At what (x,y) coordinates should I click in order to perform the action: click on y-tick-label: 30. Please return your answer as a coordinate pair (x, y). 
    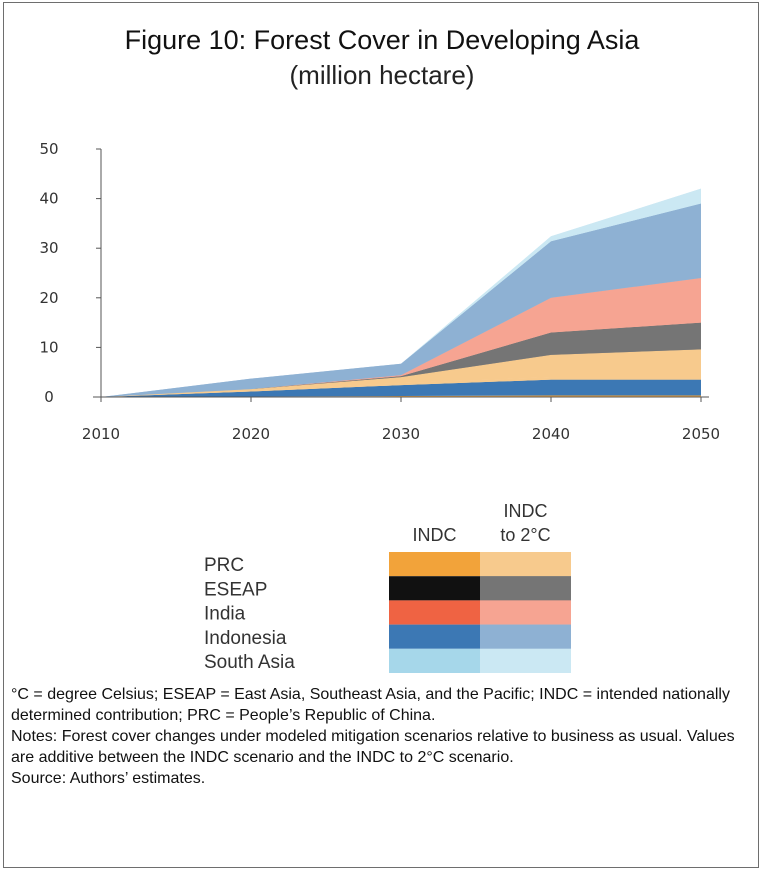
    Looking at the image, I should click on (48, 248).